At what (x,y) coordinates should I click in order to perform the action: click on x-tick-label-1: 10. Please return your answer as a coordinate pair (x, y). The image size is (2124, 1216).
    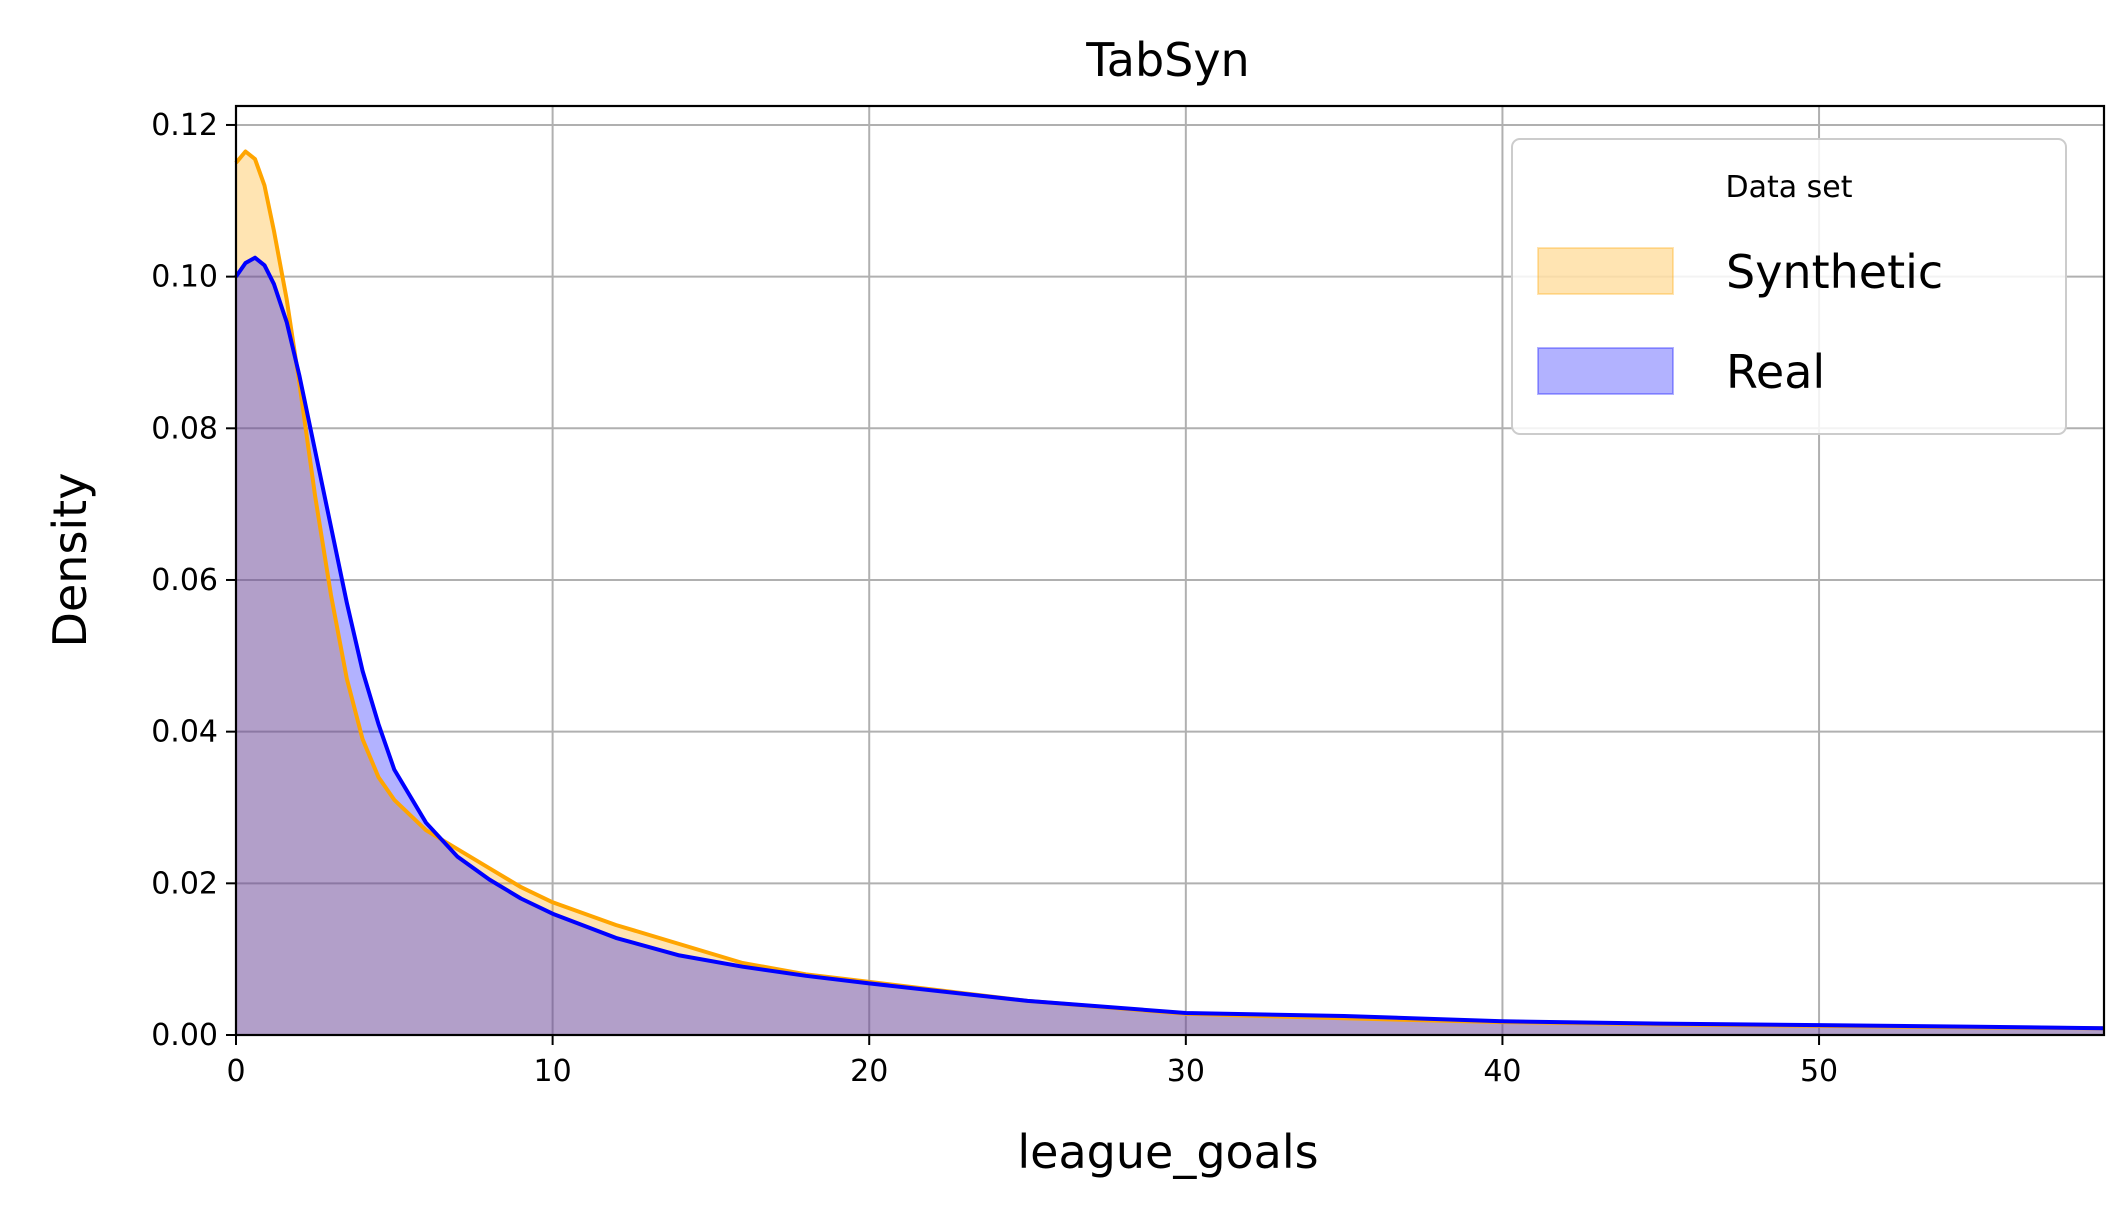
    Looking at the image, I should click on (553, 1071).